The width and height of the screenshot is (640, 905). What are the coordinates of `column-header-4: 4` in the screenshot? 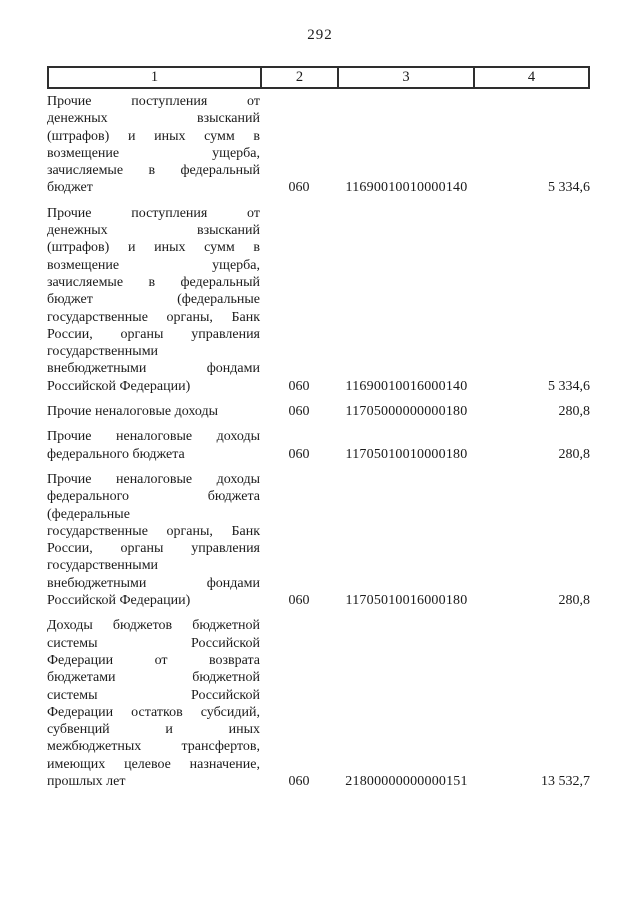 It's located at (530, 77).